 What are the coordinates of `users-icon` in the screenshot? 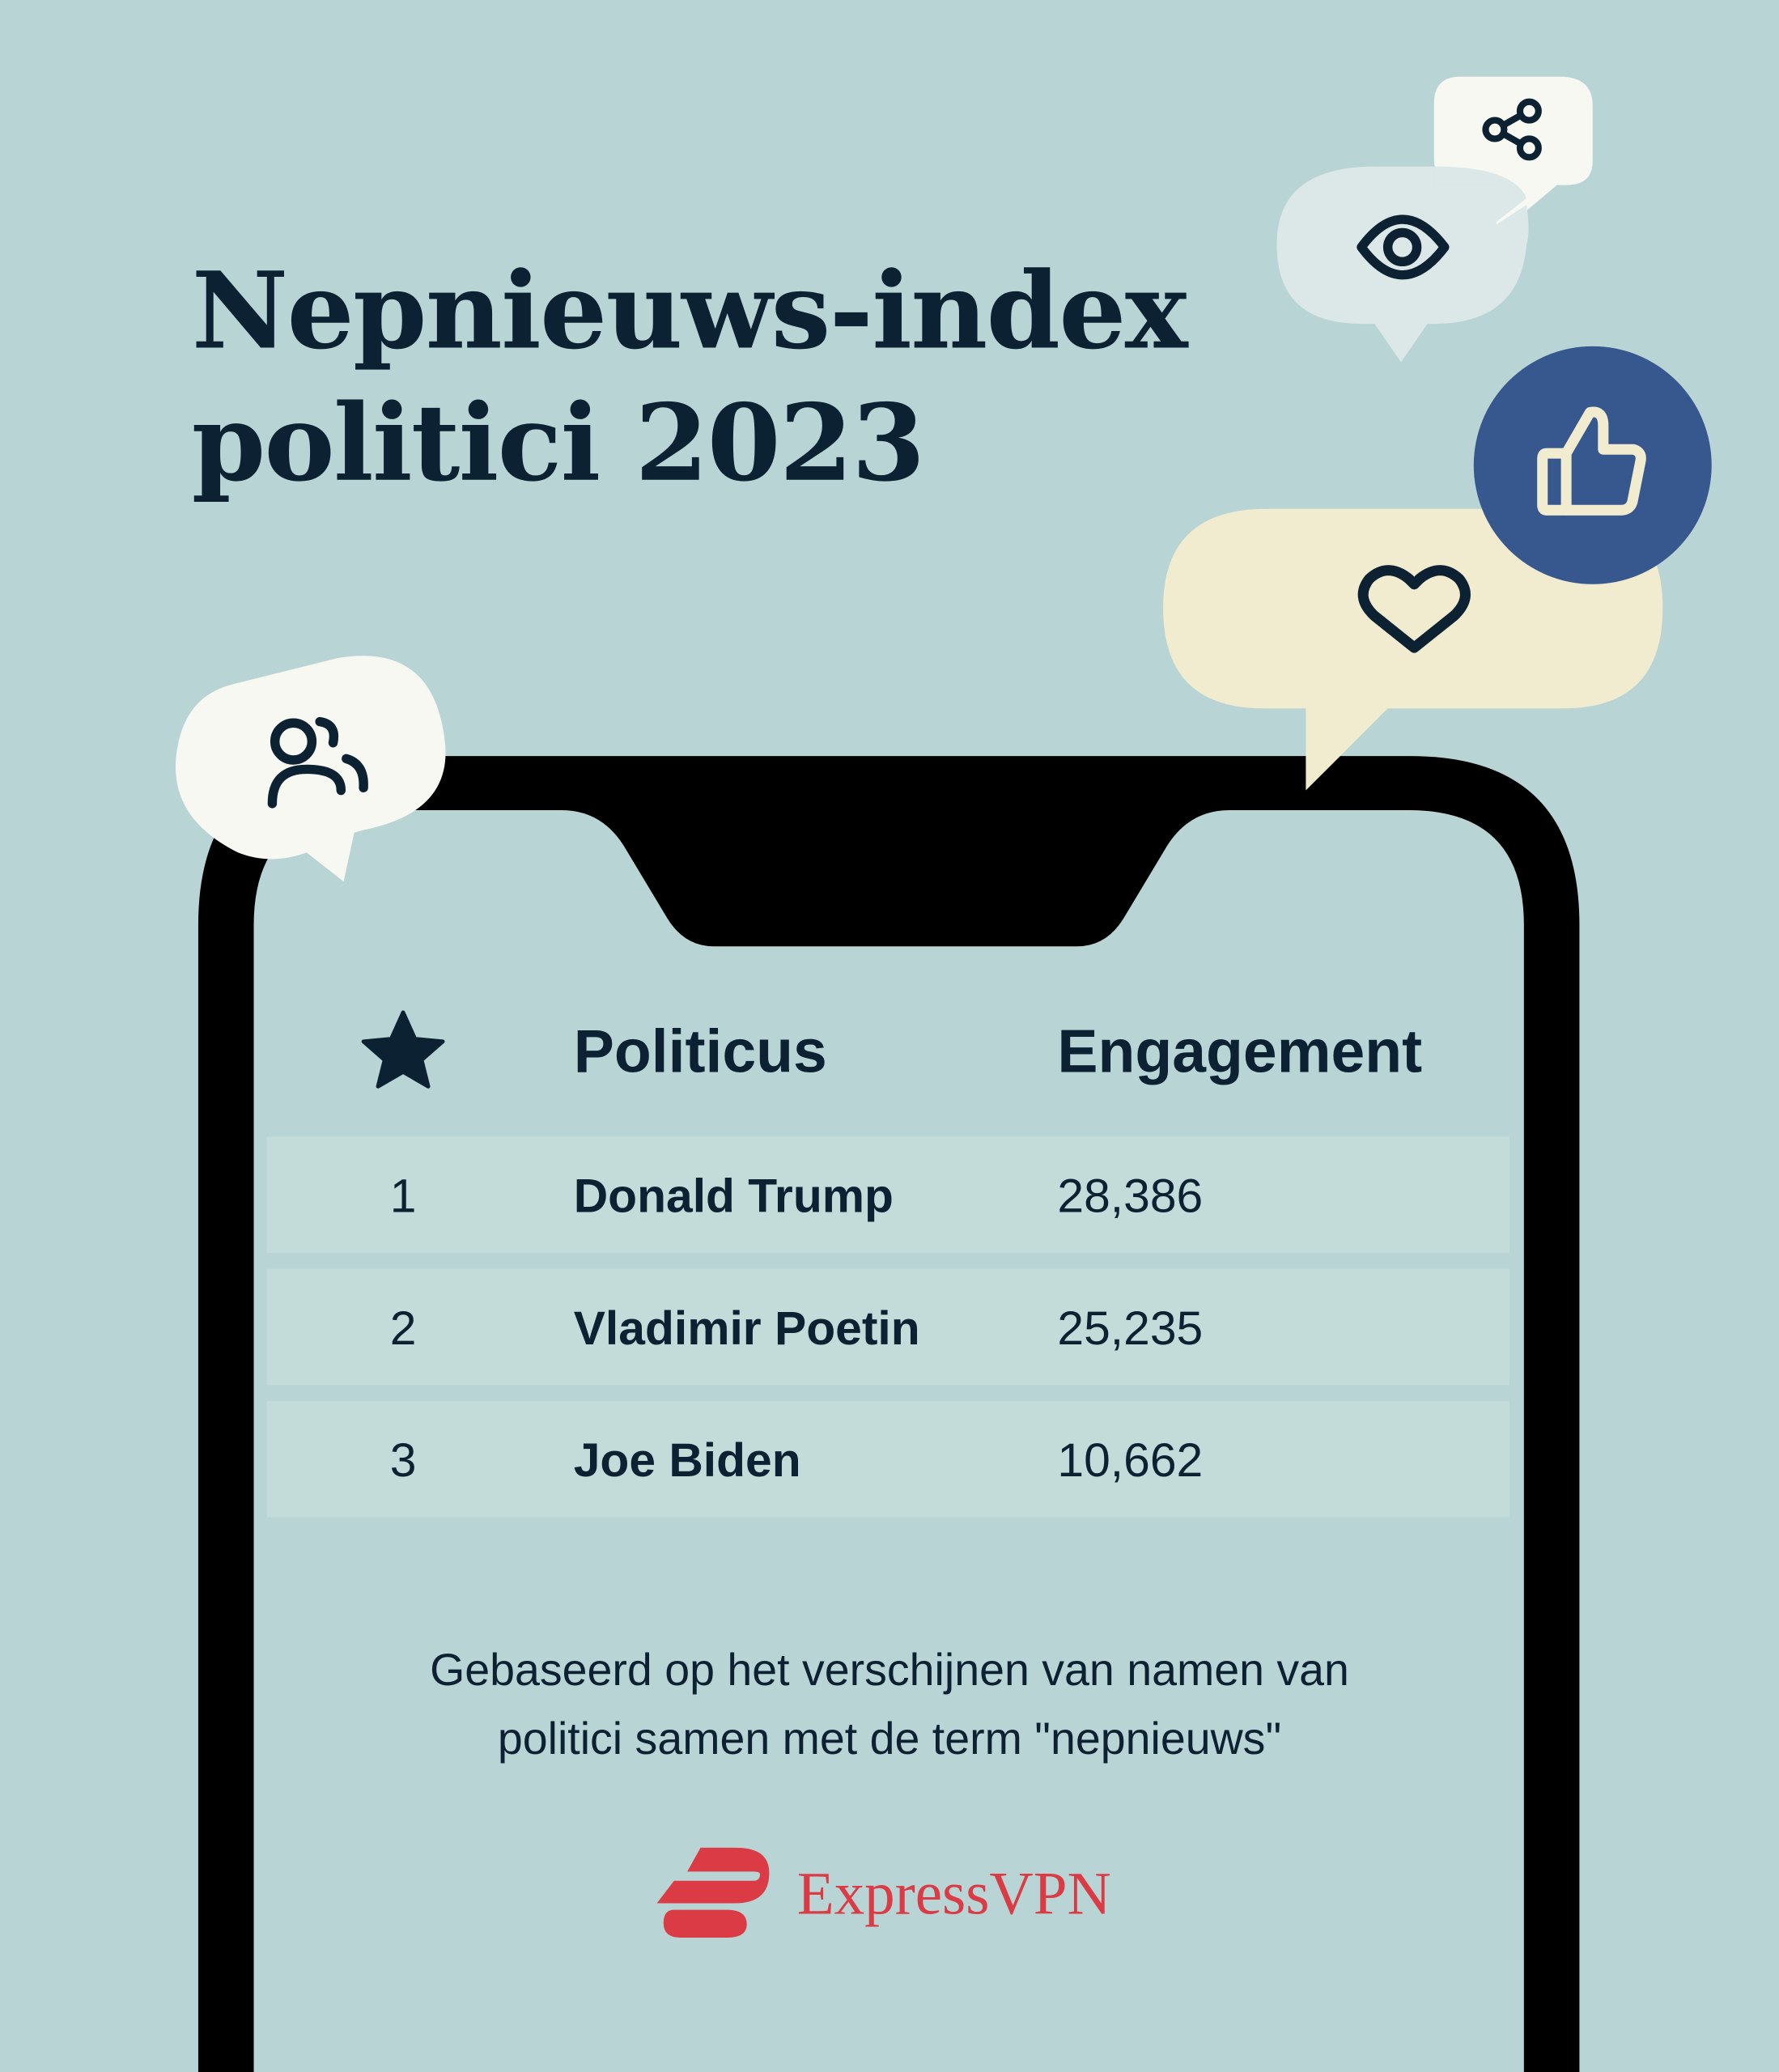 It's located at (317, 762).